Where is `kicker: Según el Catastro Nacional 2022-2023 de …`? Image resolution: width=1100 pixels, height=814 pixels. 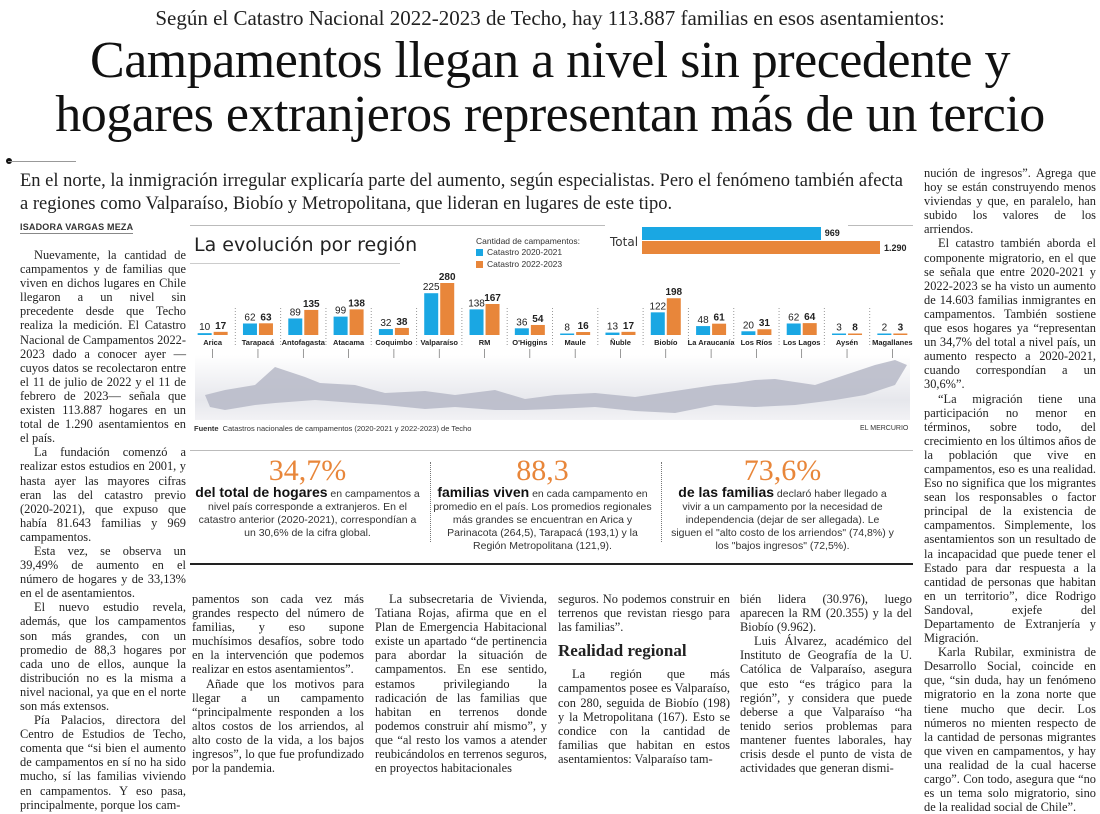
kicker: Según el Catastro Nacional 2022-2023 de … is located at coordinates (550, 18).